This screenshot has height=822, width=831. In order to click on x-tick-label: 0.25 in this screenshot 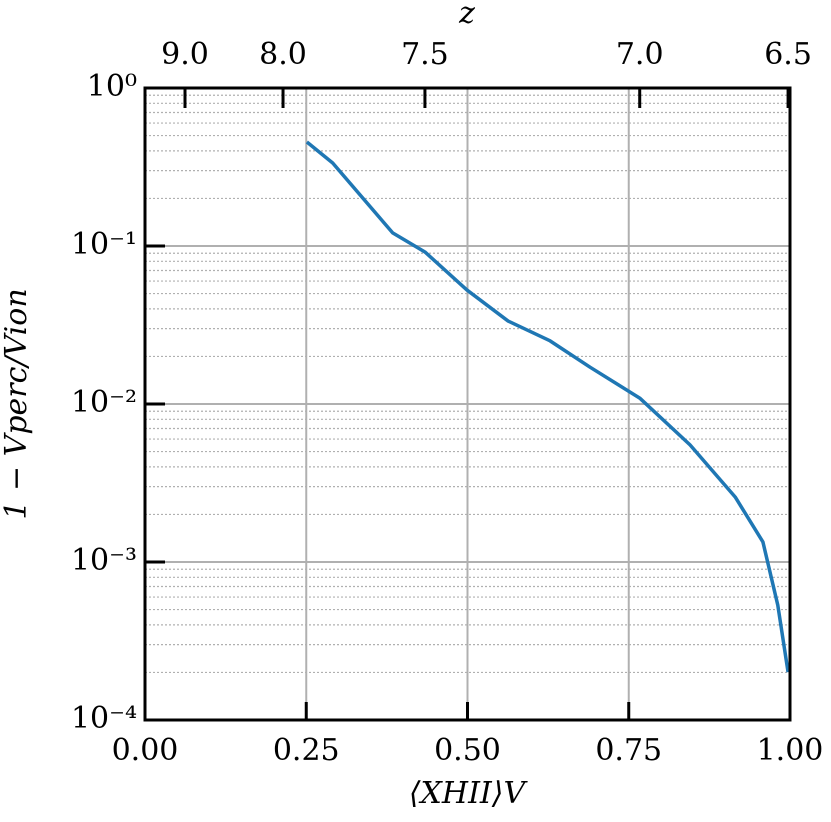, I will do `click(306, 750)`.